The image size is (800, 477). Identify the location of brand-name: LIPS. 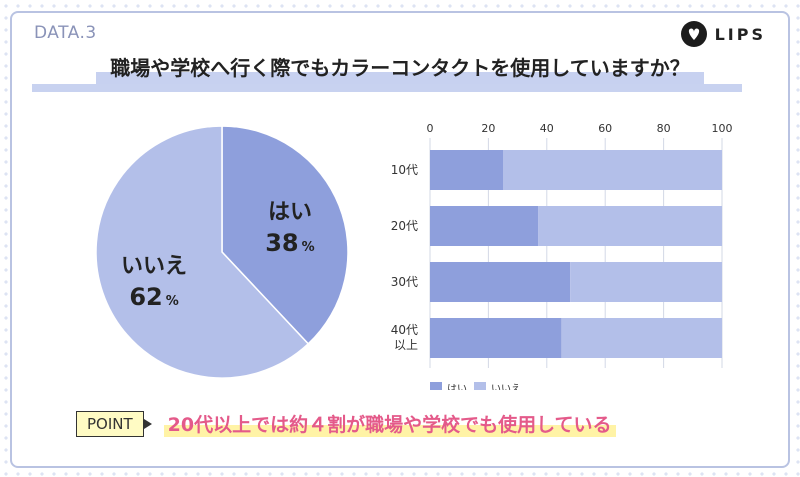
(740, 34).